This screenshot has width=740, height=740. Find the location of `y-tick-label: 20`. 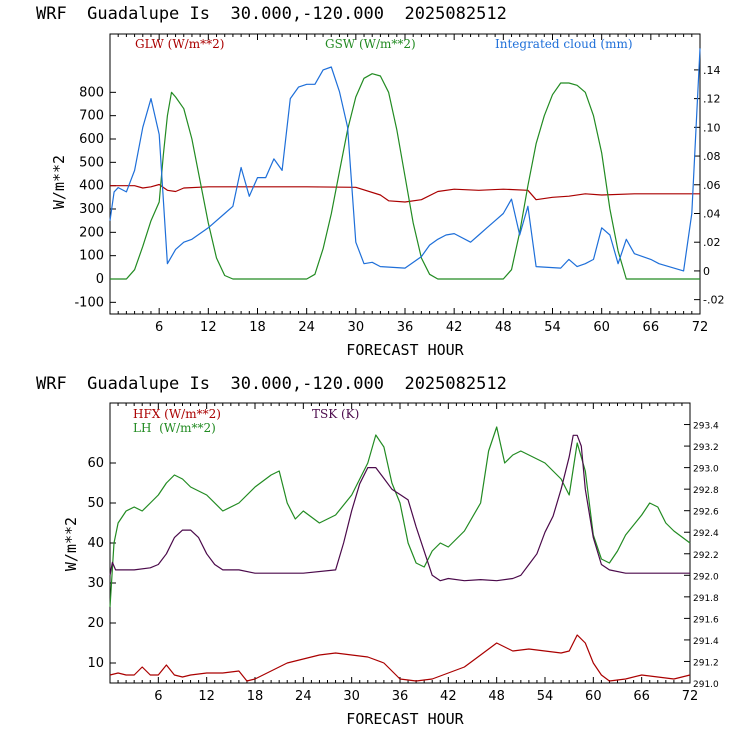

y-tick-label: 20 is located at coordinates (95, 623).